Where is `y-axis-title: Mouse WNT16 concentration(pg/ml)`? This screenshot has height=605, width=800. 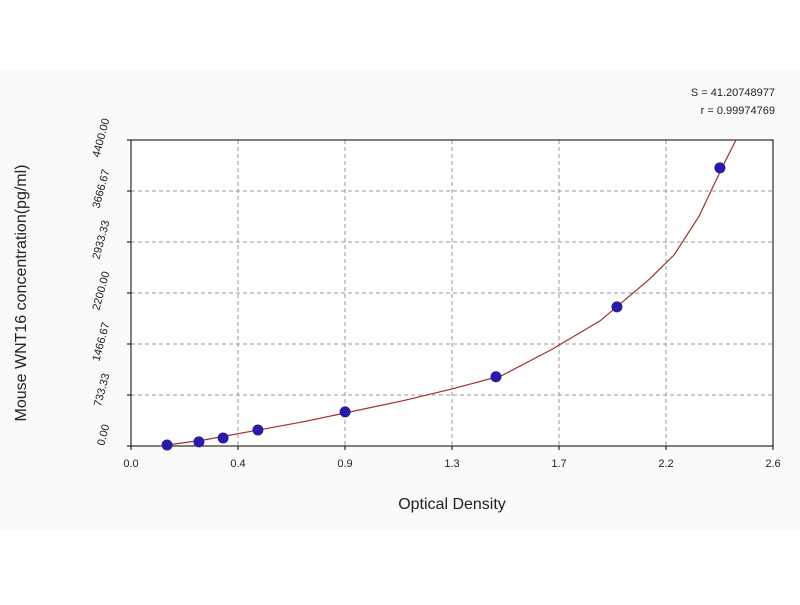
y-axis-title: Mouse WNT16 concentration(pg/ml) is located at coordinates (21, 293).